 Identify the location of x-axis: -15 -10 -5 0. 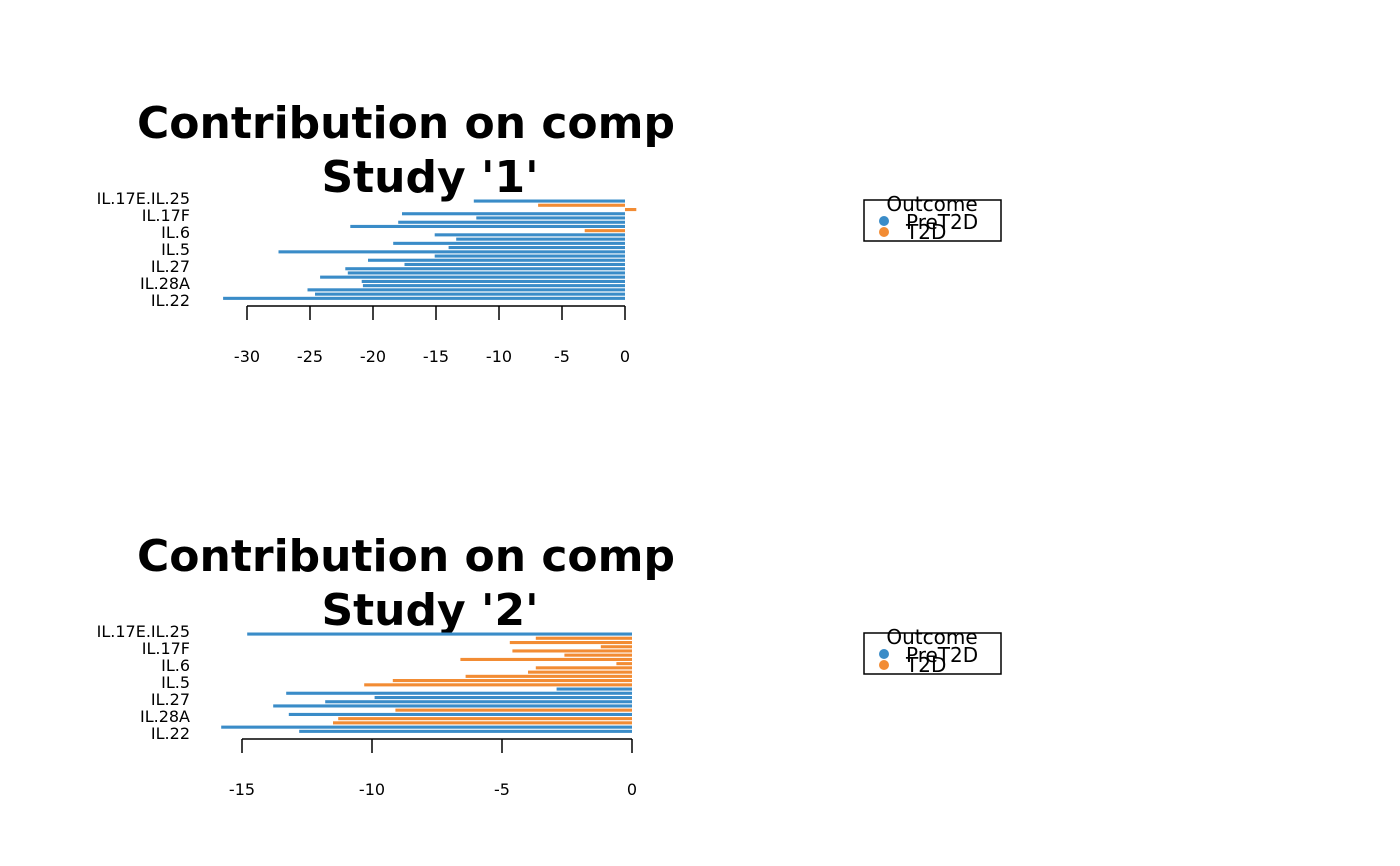
(433, 768).